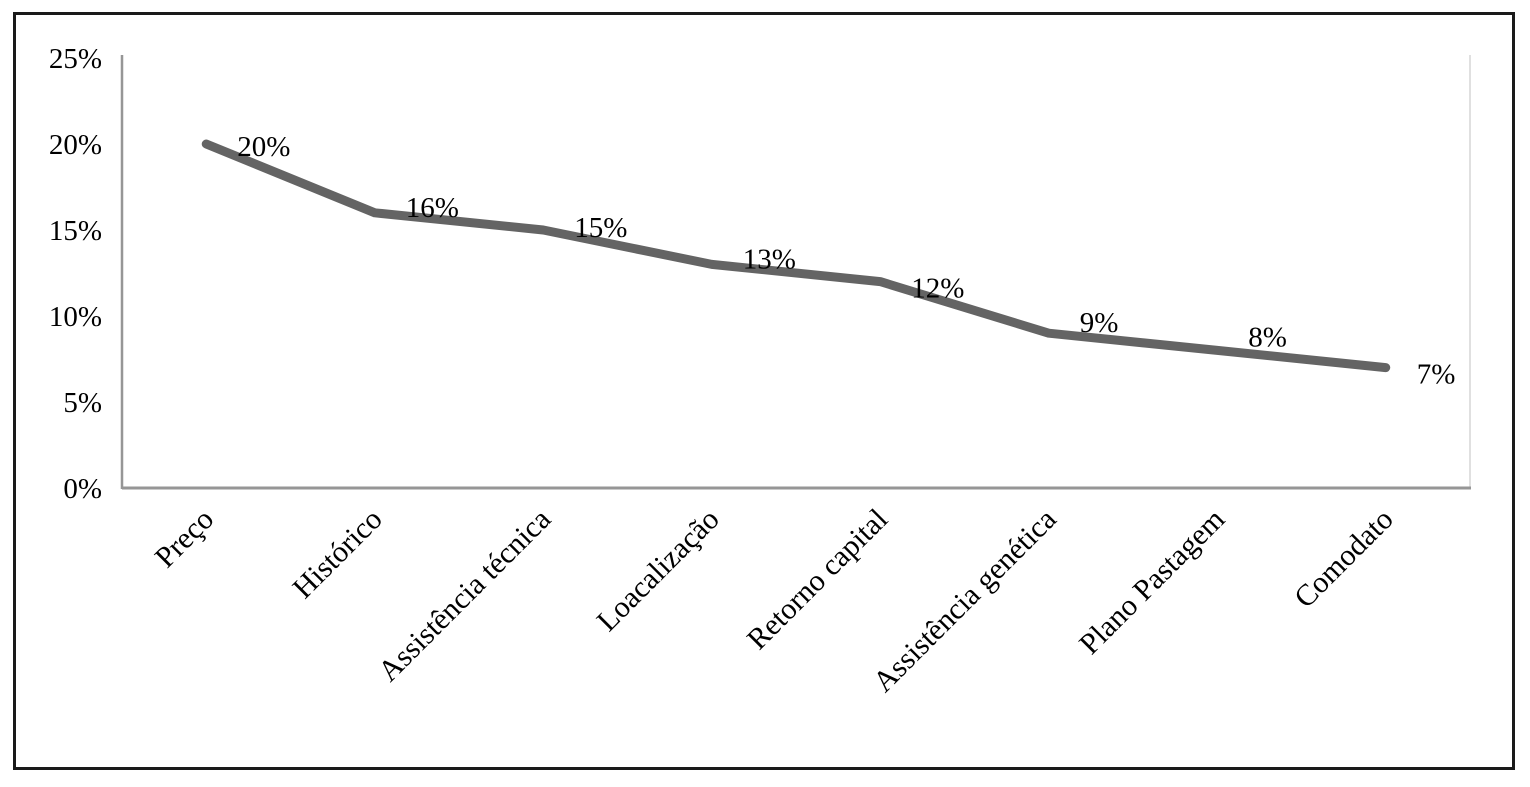 This screenshot has height=787, width=1530. I want to click on y-axis-tick-label: 0%, so click(82, 489).